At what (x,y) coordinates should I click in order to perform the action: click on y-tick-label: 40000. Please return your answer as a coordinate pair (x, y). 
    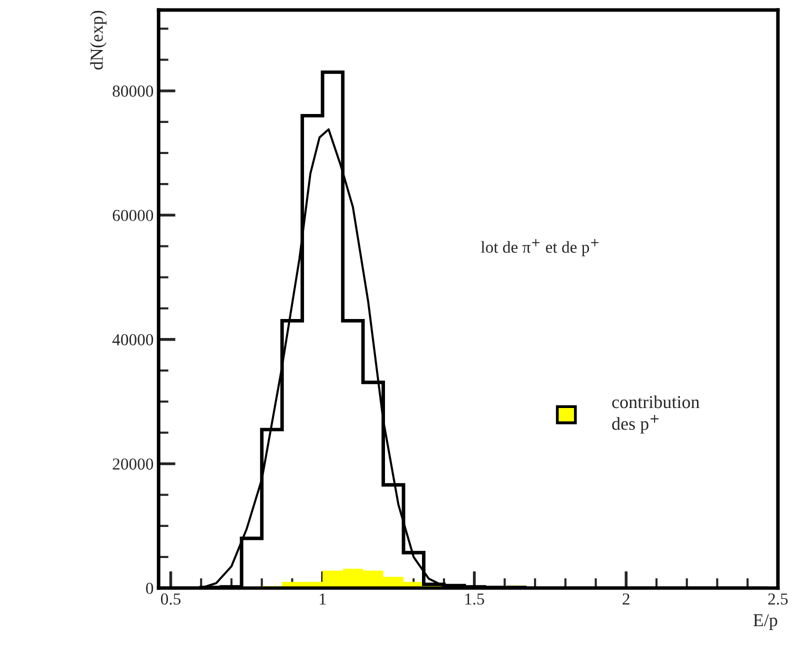
    Looking at the image, I should click on (133, 340).